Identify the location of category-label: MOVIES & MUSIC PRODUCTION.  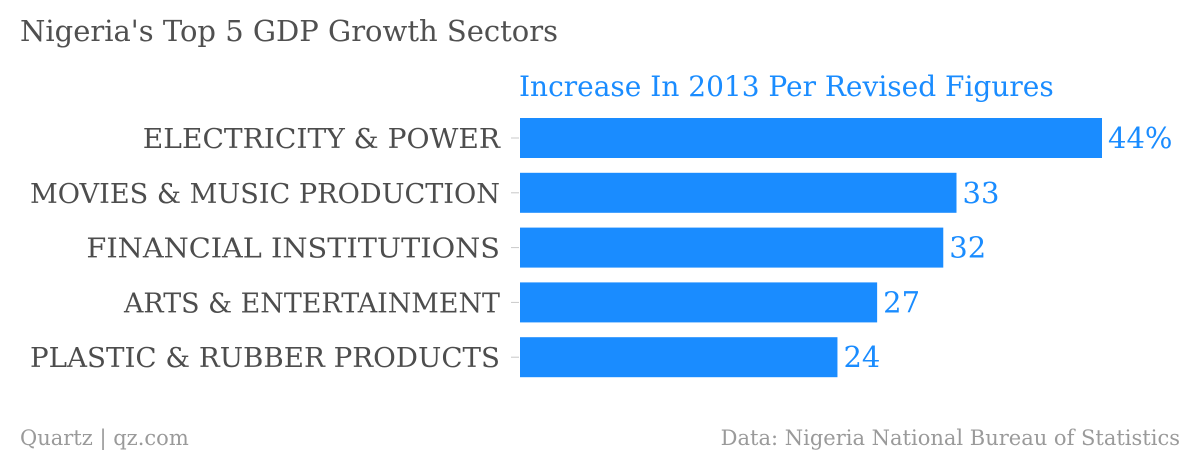
(265, 194).